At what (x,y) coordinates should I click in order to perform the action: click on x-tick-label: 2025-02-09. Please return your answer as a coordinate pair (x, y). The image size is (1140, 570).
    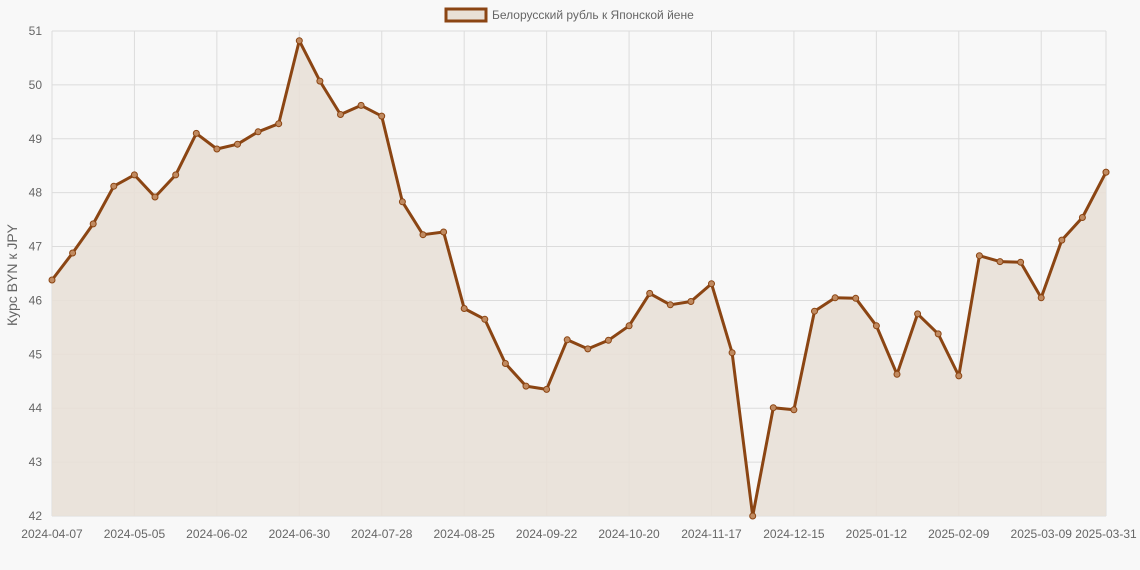
    Looking at the image, I should click on (959, 534).